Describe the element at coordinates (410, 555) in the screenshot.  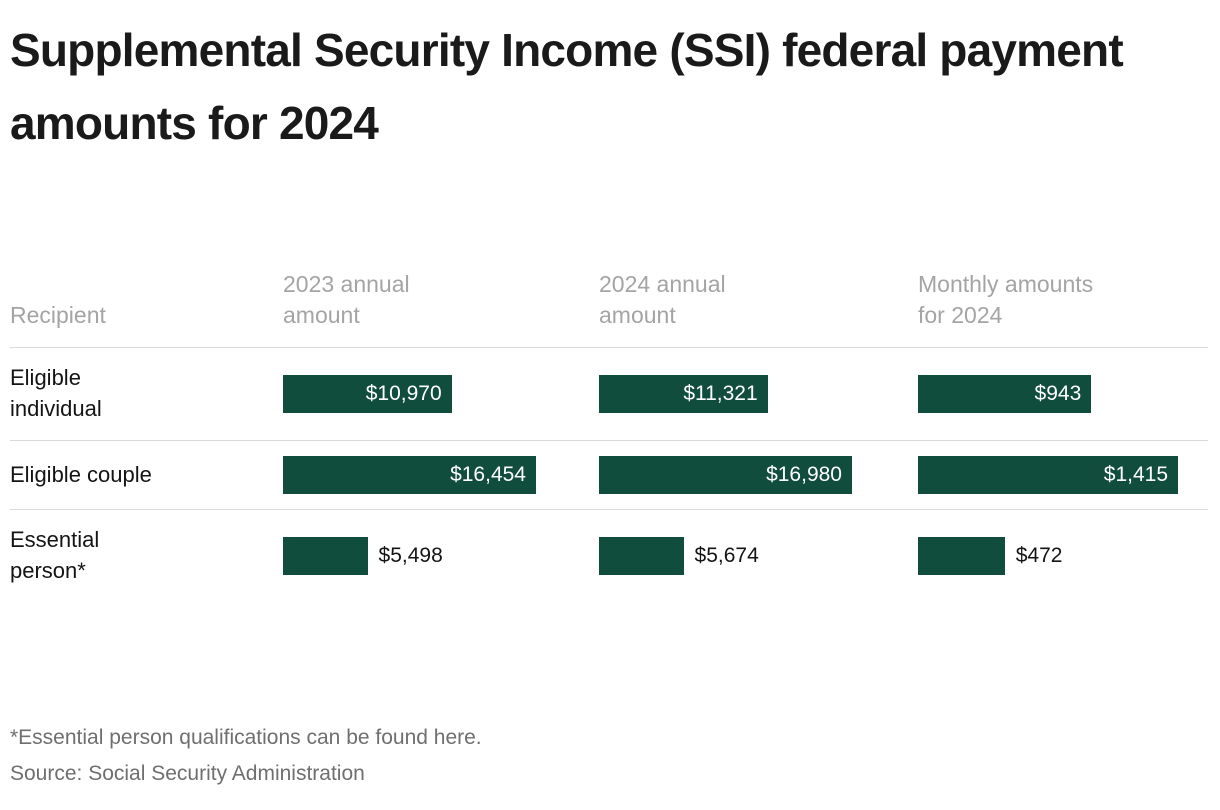
I see `bar-value-label: $5,498` at that location.